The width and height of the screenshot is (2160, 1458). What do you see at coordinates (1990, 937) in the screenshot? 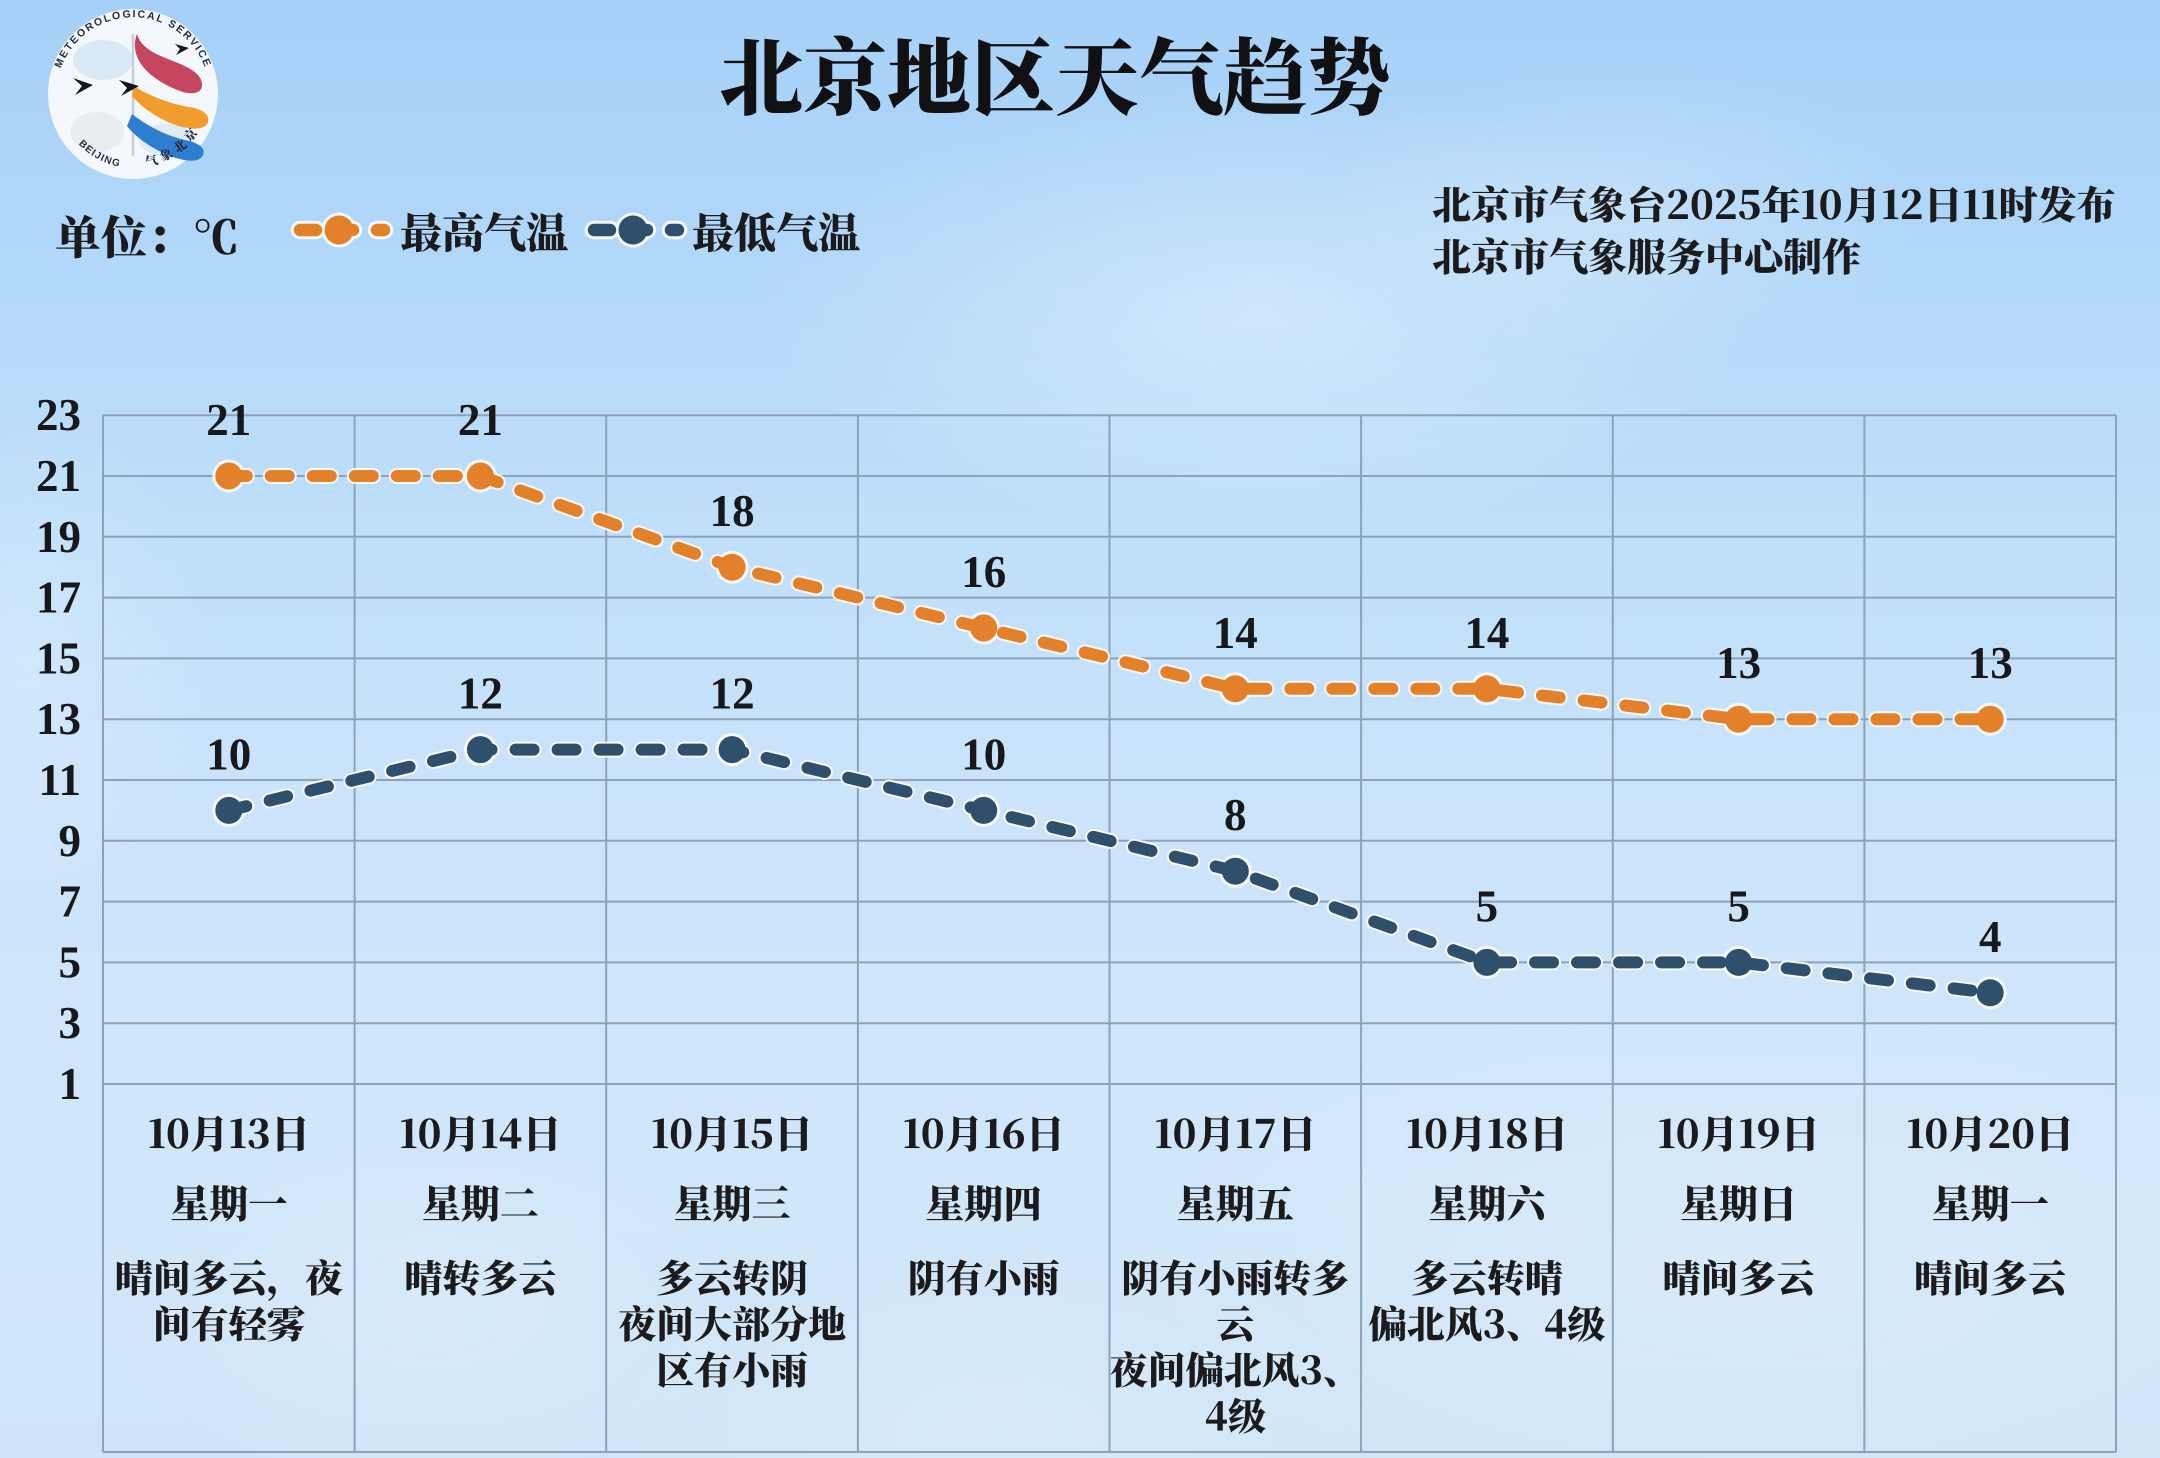
I see `svg-text: 4` at bounding box center [1990, 937].